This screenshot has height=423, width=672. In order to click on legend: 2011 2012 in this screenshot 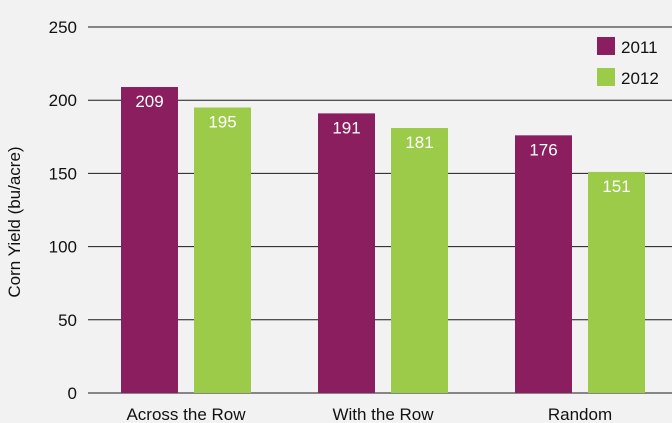, I will do `click(628, 62)`.